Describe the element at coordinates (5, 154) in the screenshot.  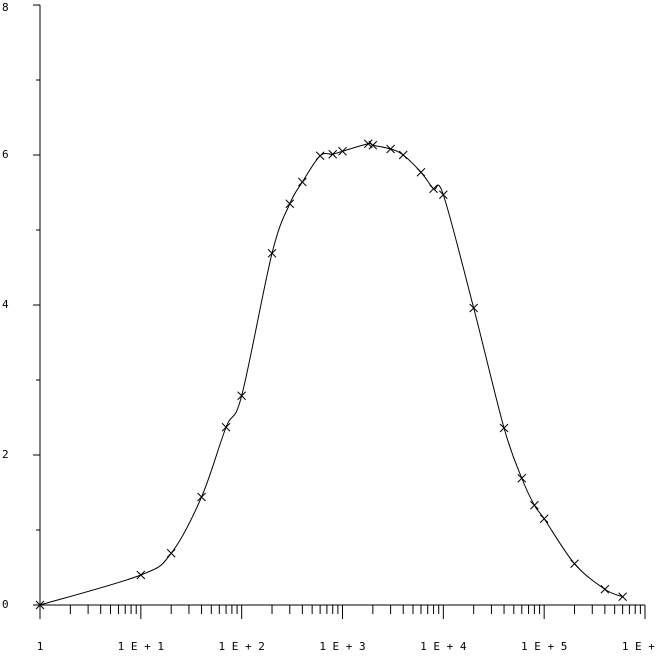
I see `y-tick-label: 6` at that location.